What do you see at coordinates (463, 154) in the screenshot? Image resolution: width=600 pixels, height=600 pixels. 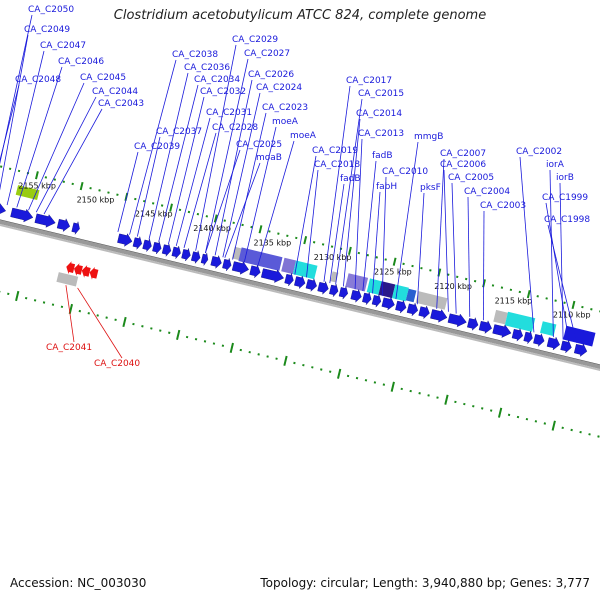 I see `gene-label: CA_C2007` at bounding box center [463, 154].